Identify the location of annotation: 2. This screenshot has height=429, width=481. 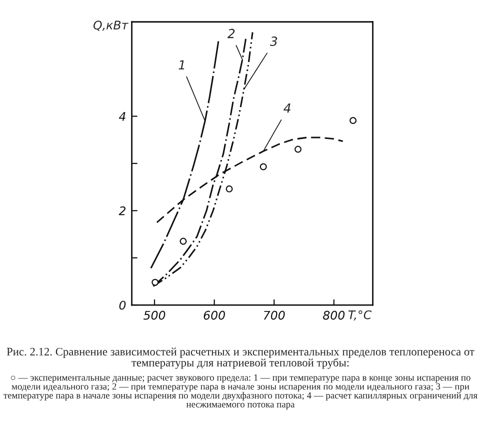
(231, 33).